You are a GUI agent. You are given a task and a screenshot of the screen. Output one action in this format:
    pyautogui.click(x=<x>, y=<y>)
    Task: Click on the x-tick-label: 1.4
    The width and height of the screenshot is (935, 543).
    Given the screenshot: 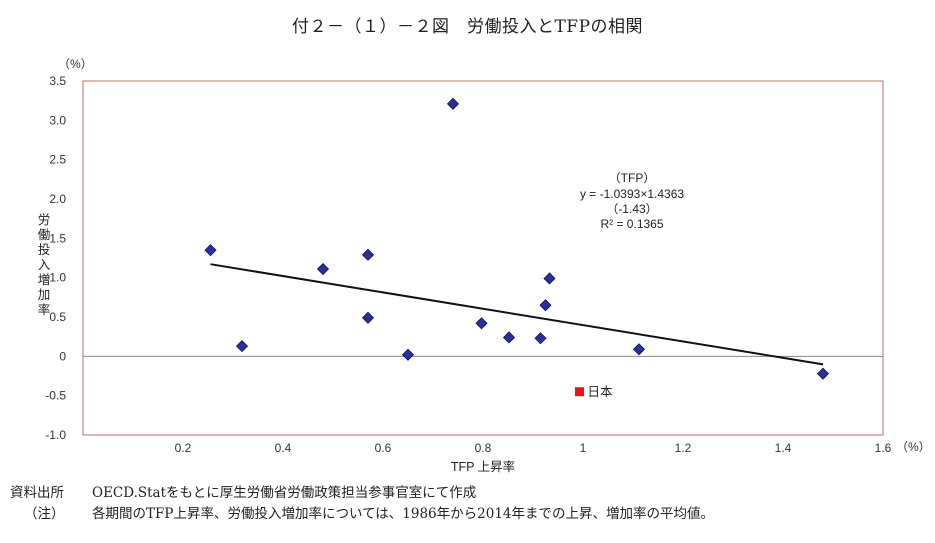 What is the action you would take?
    pyautogui.click(x=783, y=448)
    